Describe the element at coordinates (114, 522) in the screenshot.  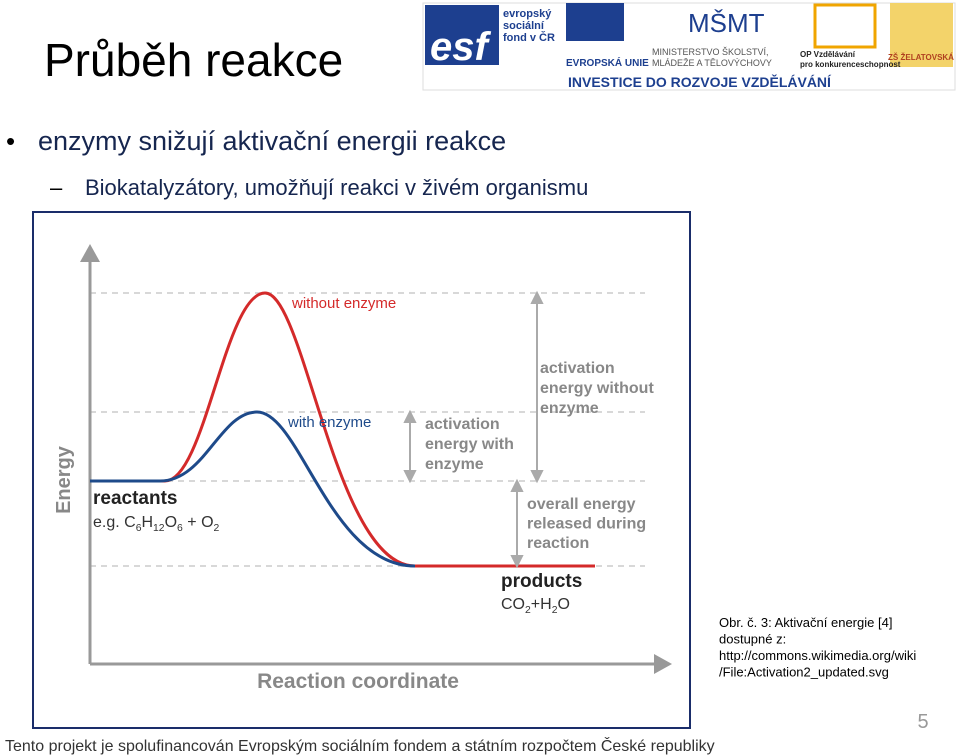
I see `formula-part: e.g. C` at that location.